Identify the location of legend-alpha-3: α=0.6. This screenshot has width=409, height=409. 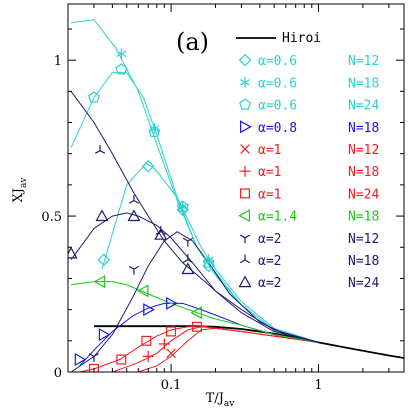
(277, 106).